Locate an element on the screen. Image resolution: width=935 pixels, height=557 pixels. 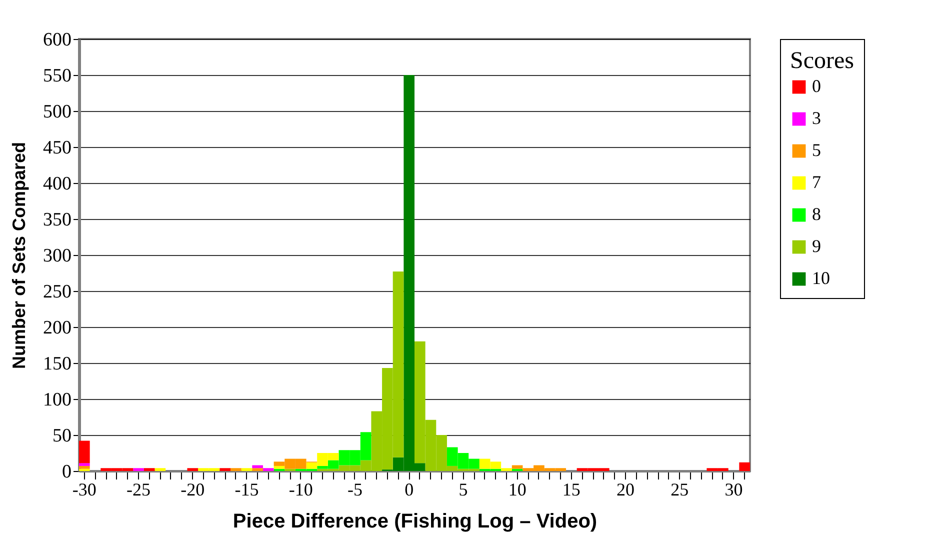
x-tick-label: 30 is located at coordinates (733, 490).